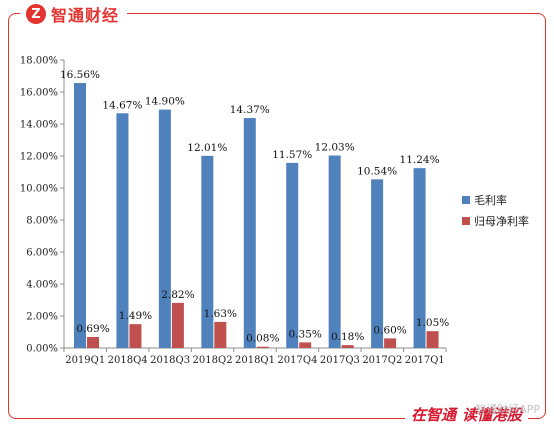 Image resolution: width=554 pixels, height=427 pixels. Describe the element at coordinates (213, 360) in the screenshot. I see `x-tick-label: 2018Q2` at that location.